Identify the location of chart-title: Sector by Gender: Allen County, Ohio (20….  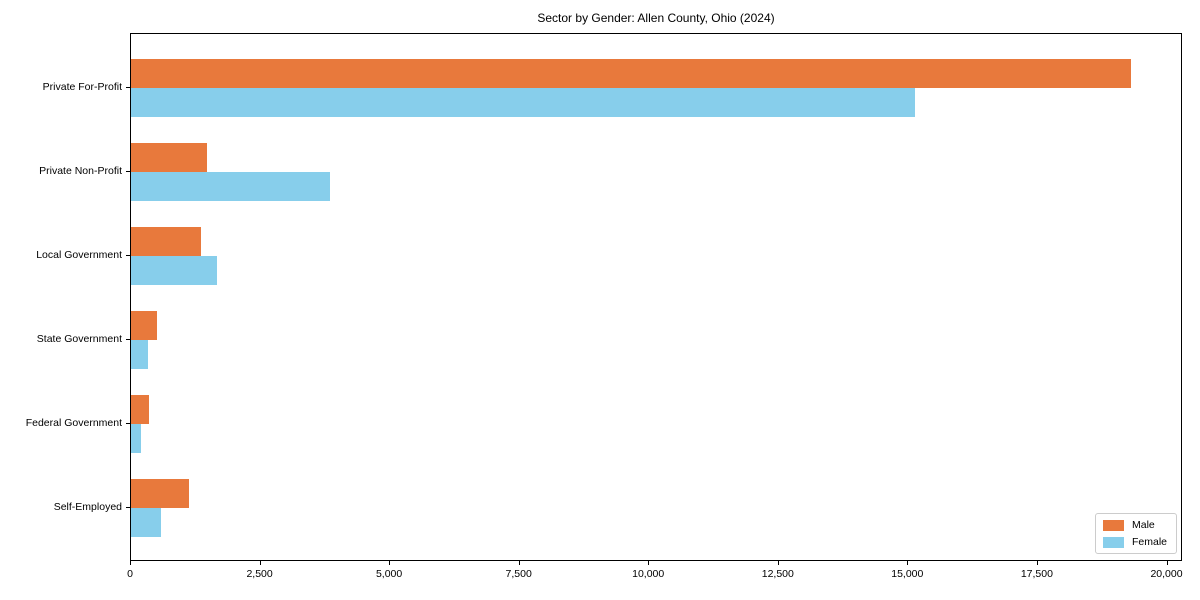
(656, 18).